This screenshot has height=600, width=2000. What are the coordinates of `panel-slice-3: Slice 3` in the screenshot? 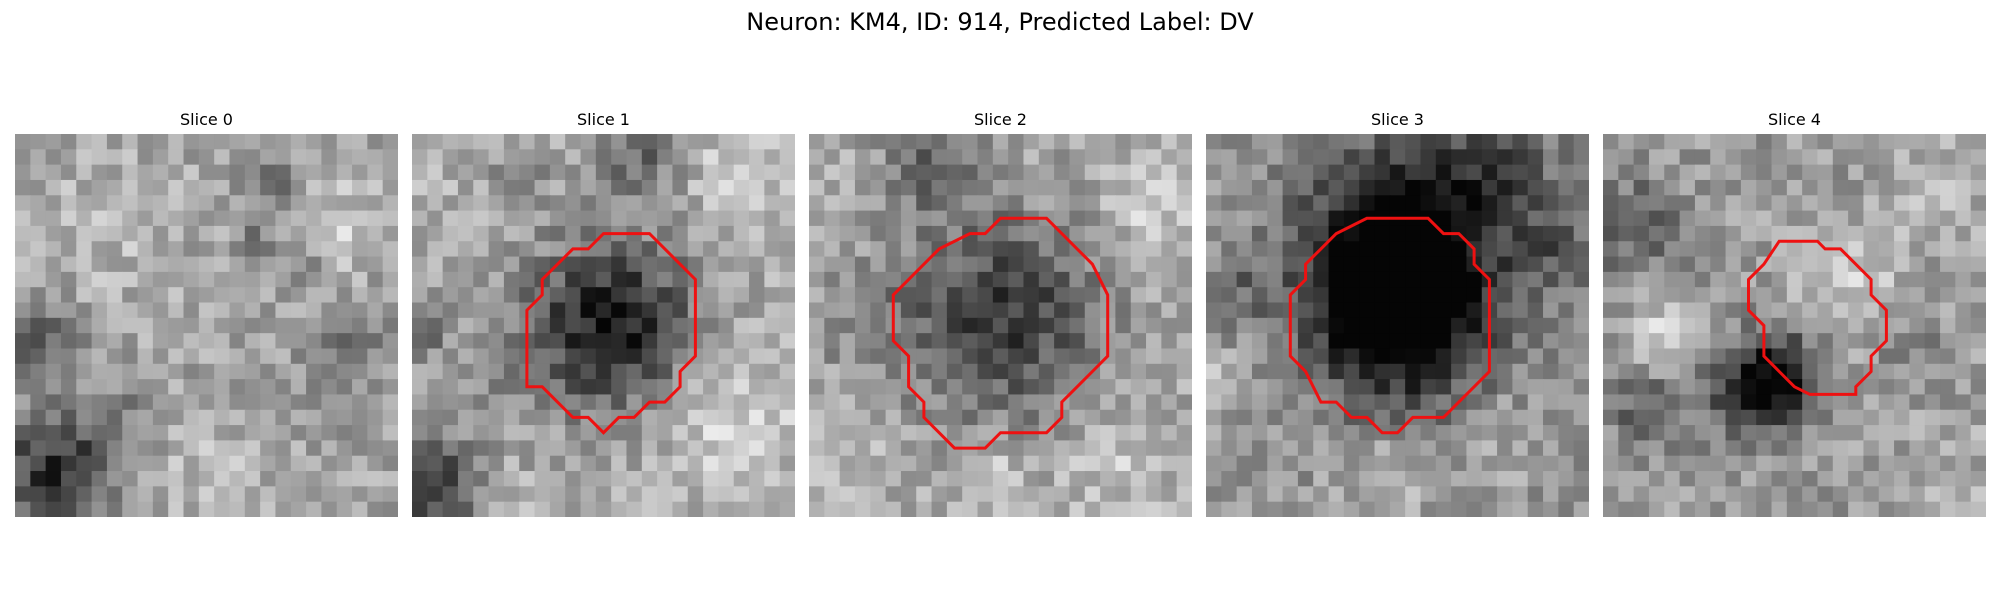 It's located at (1397, 313).